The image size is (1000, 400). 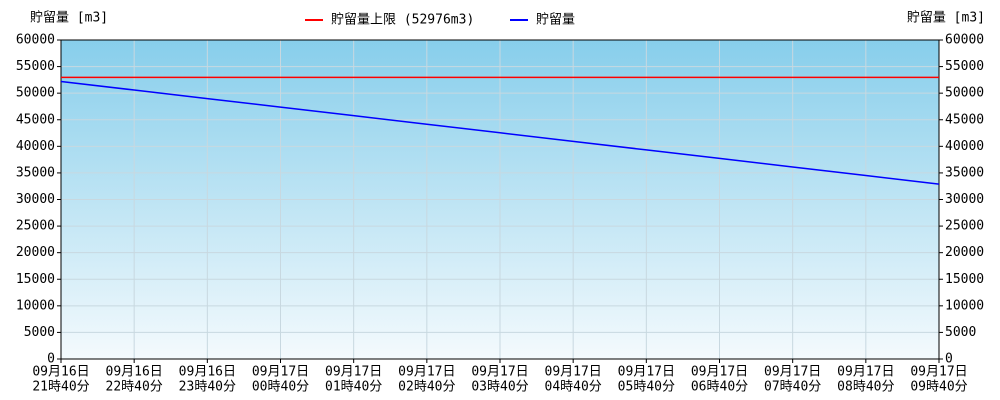 What do you see at coordinates (499, 387) in the screenshot?
I see `x-tick-label: 03時40分` at bounding box center [499, 387].